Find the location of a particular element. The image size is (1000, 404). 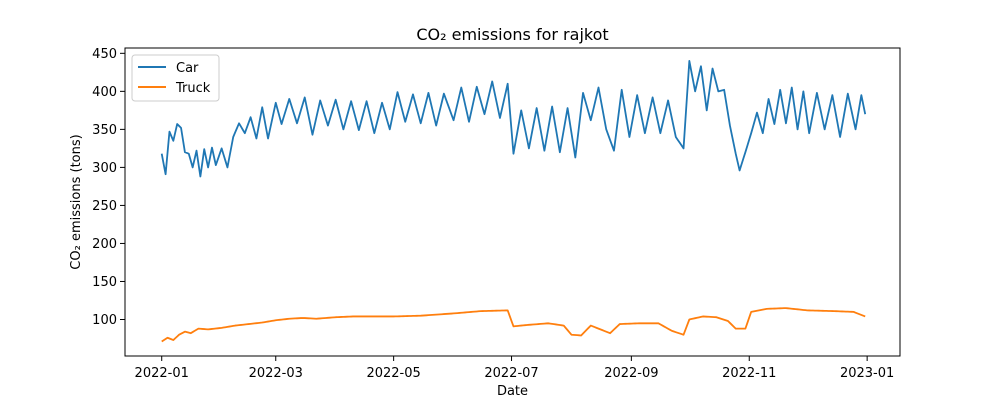

legend-label-car: Car is located at coordinates (187, 68).